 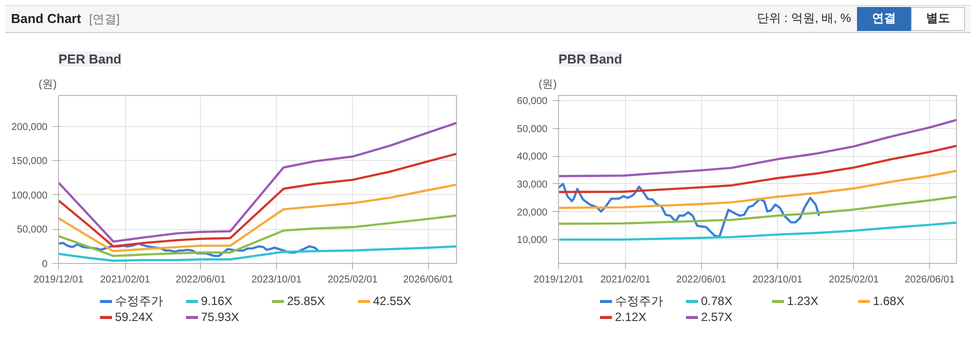 What do you see at coordinates (392, 301) in the screenshot?
I see `legend-label: 42.55X` at bounding box center [392, 301].